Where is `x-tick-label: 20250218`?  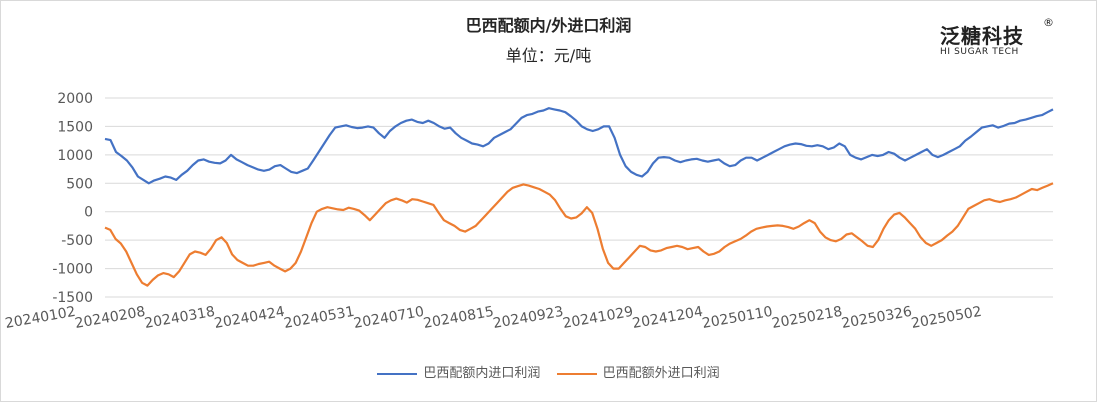 x-tick-label: 20250218 is located at coordinates (807, 318).